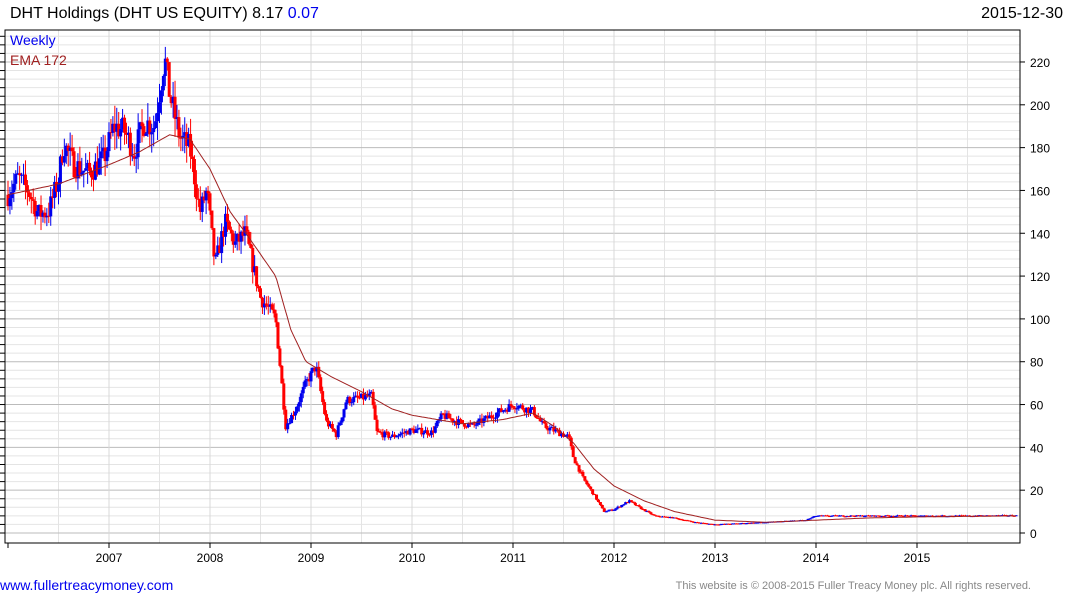  What do you see at coordinates (38, 60) in the screenshot?
I see `legend-ema: EMA 172` at bounding box center [38, 60].